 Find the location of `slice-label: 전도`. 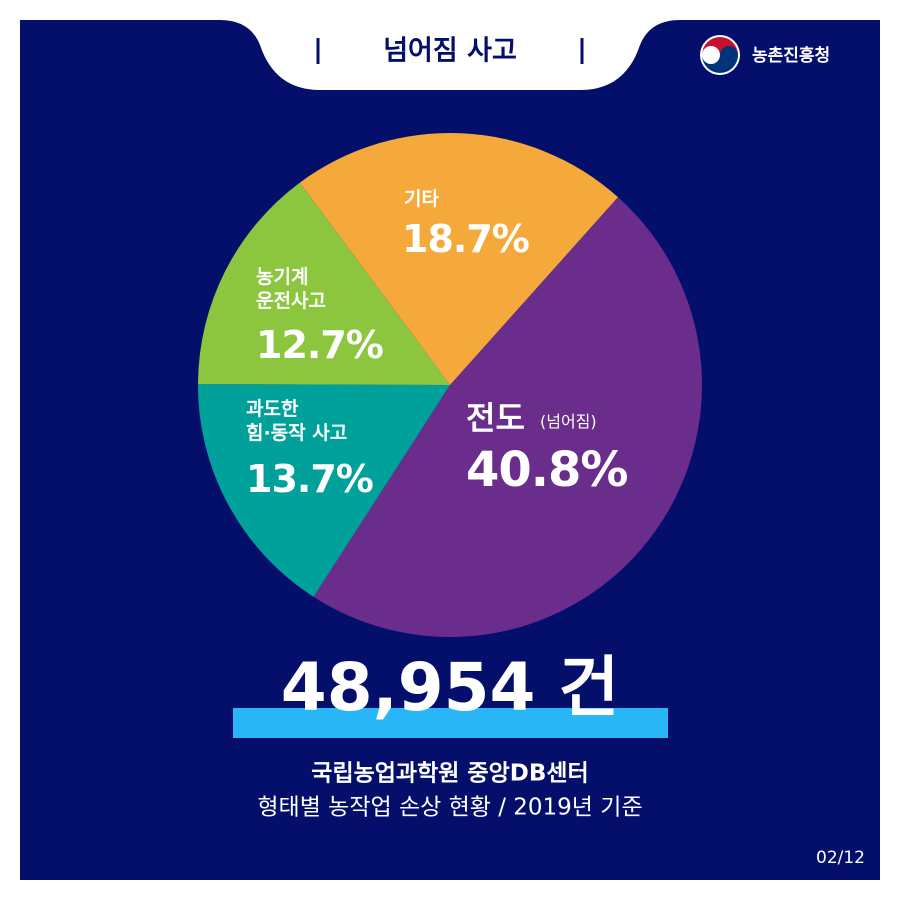

slice-label: 전도 is located at coordinates (495, 418).